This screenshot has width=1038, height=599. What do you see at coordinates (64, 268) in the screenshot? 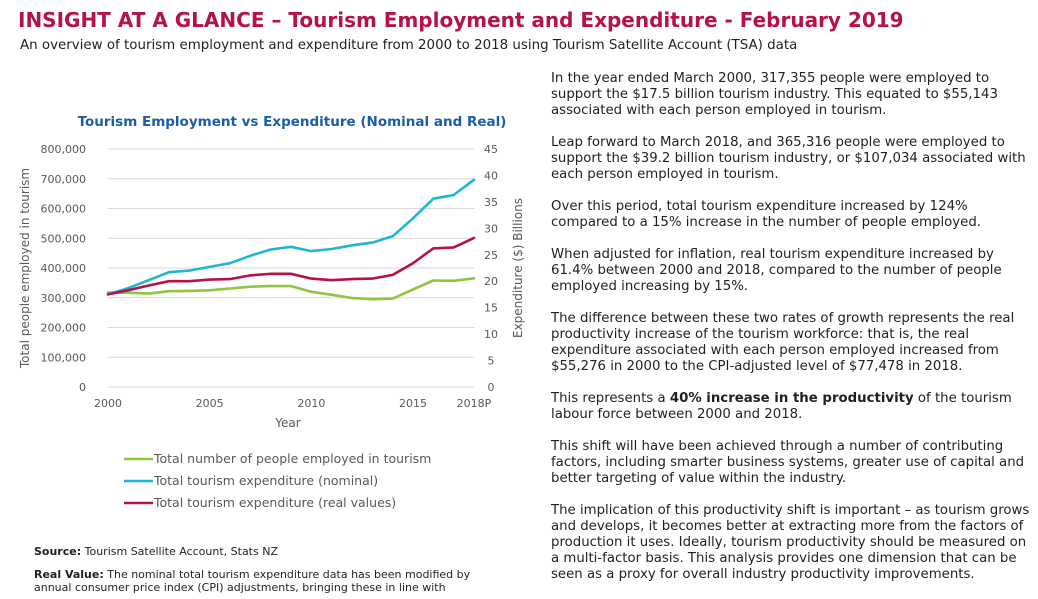
I see `y-tick-label: 400,000` at bounding box center [64, 268].